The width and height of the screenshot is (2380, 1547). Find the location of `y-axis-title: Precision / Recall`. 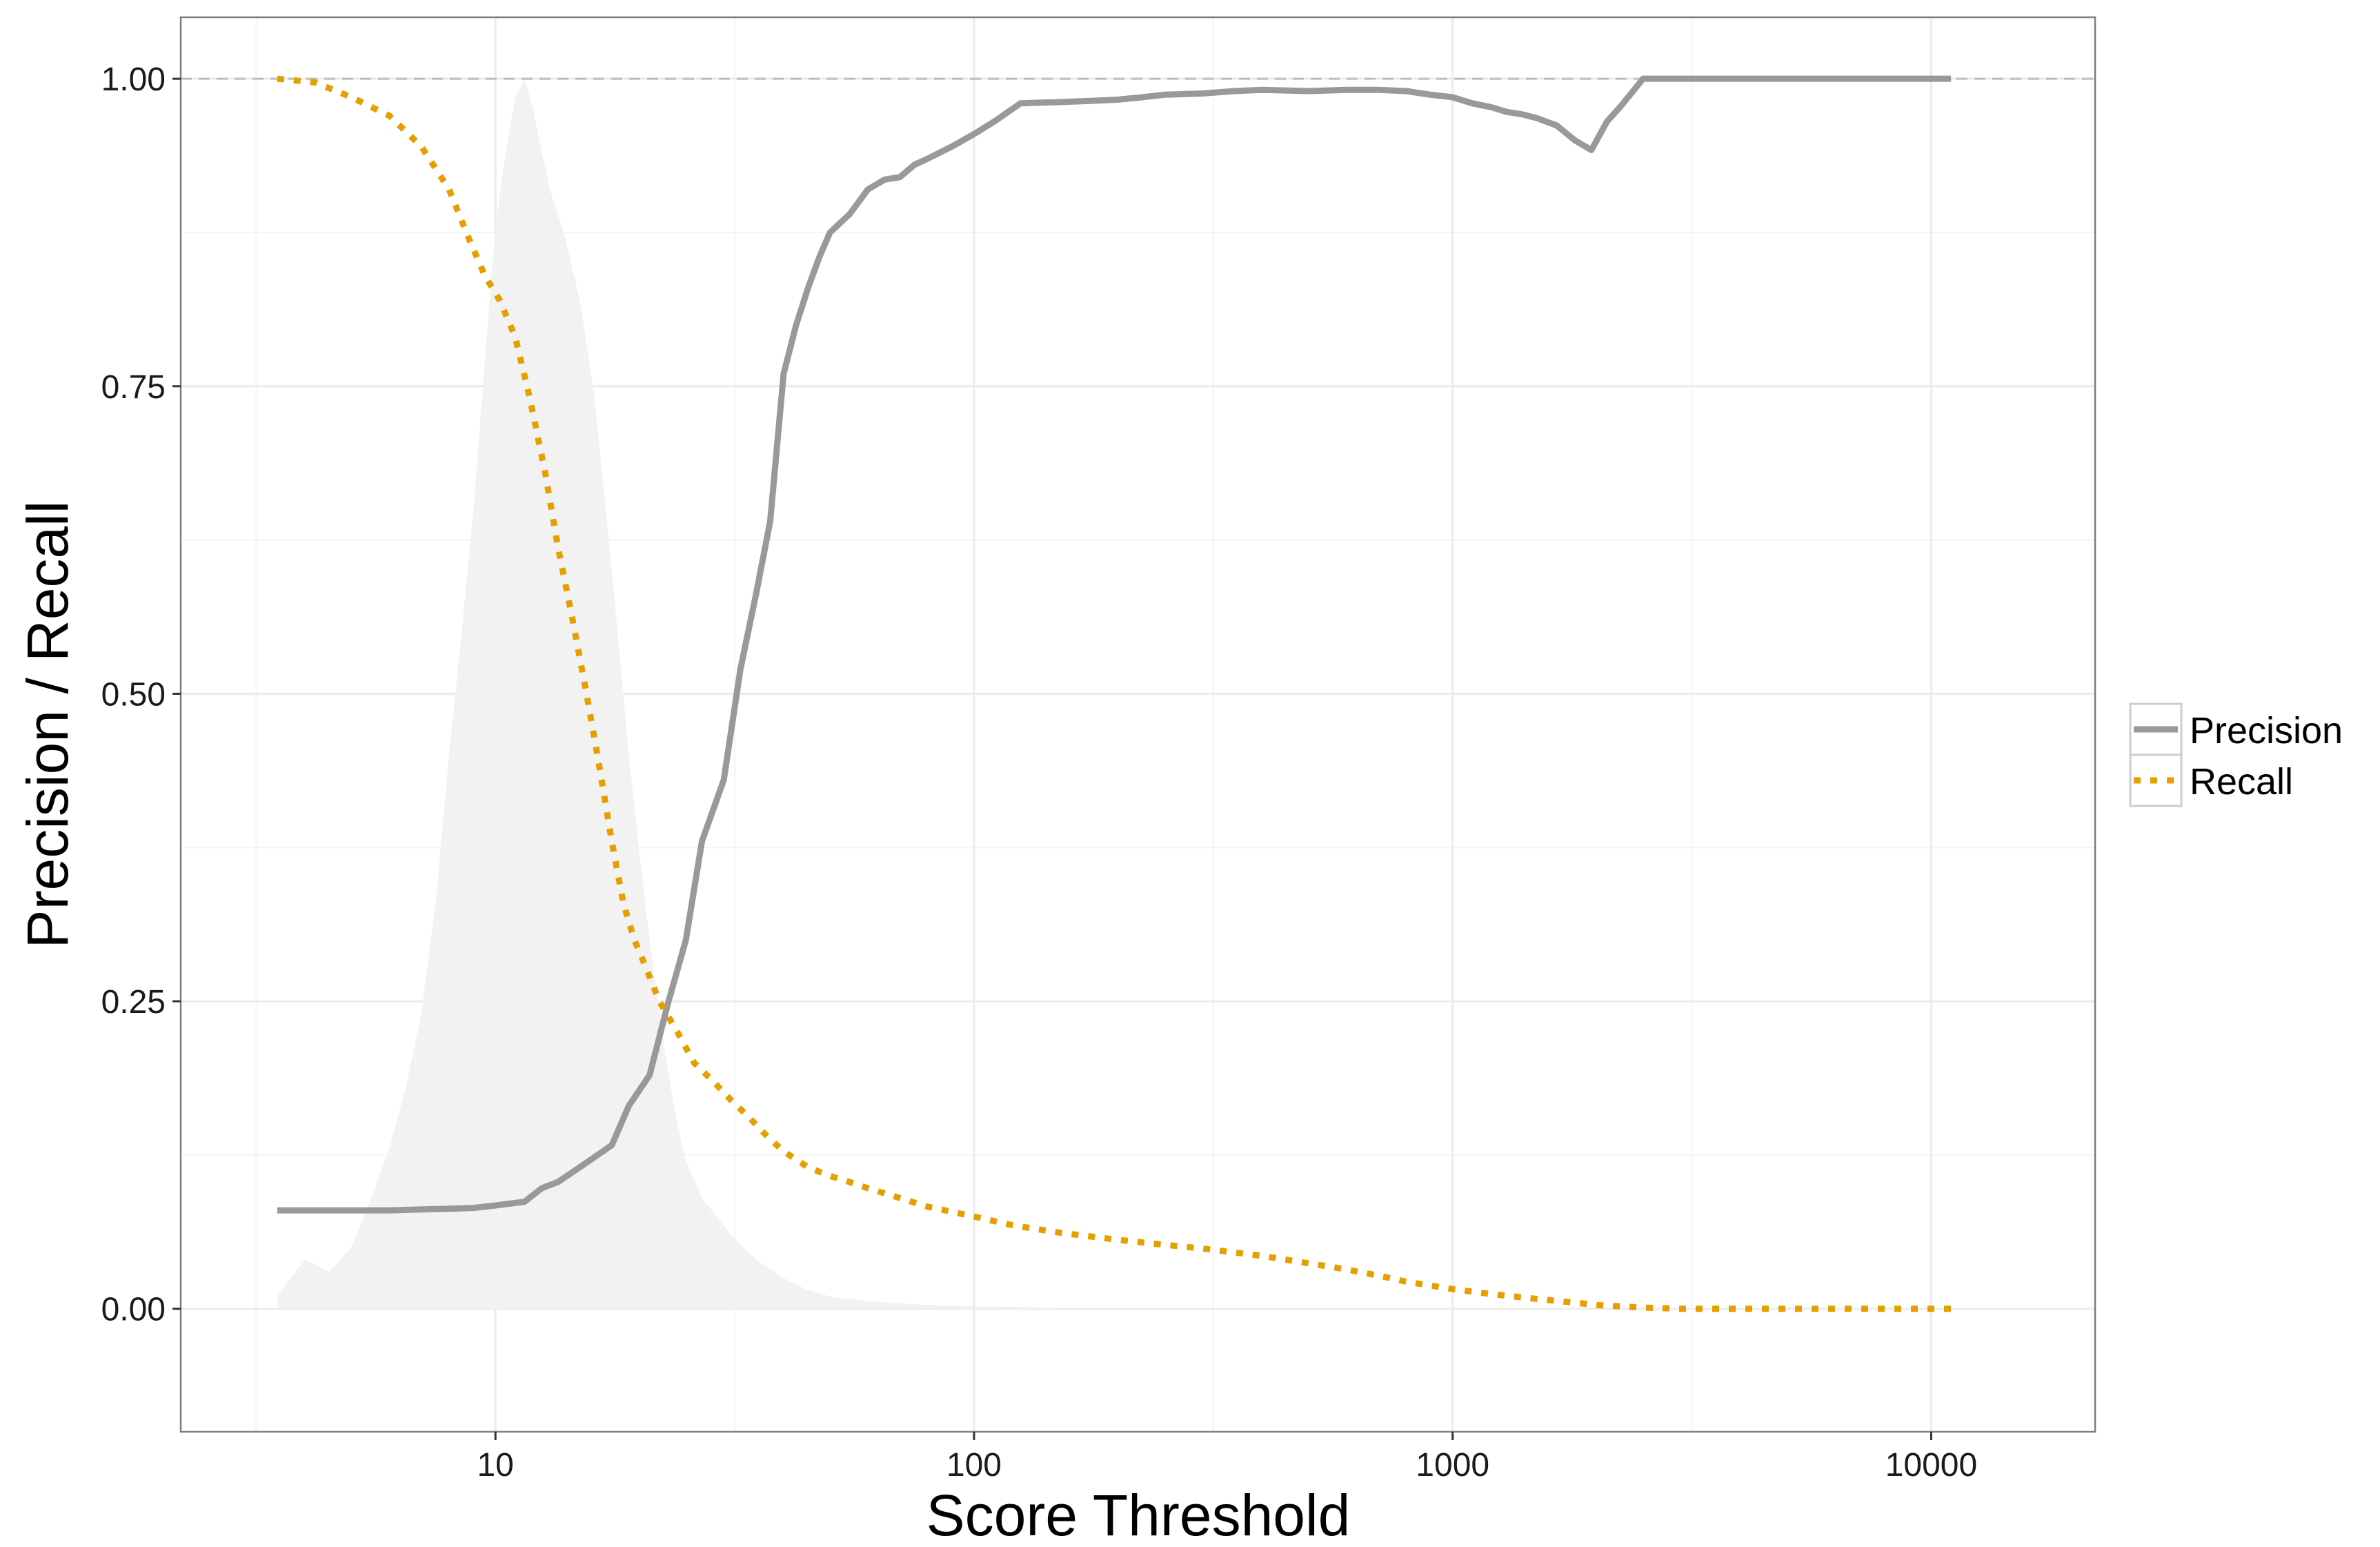

y-axis-title: Precision / Recall is located at coordinates (47, 725).